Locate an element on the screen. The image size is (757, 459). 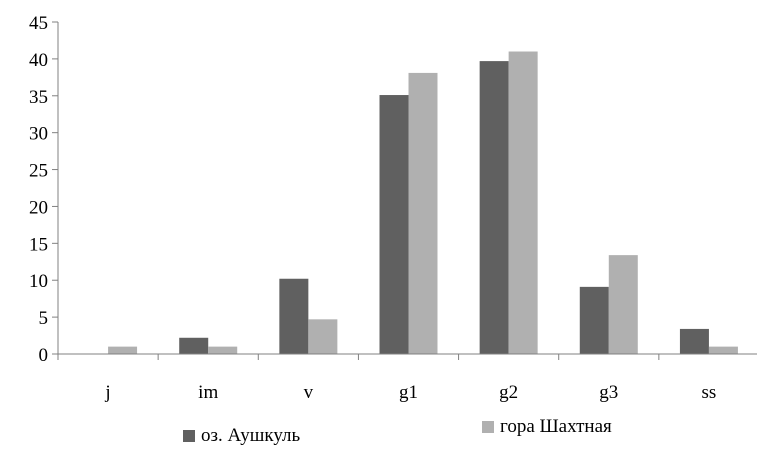
legend-label-series-1: оз. Аушкуль is located at coordinates (251, 435).